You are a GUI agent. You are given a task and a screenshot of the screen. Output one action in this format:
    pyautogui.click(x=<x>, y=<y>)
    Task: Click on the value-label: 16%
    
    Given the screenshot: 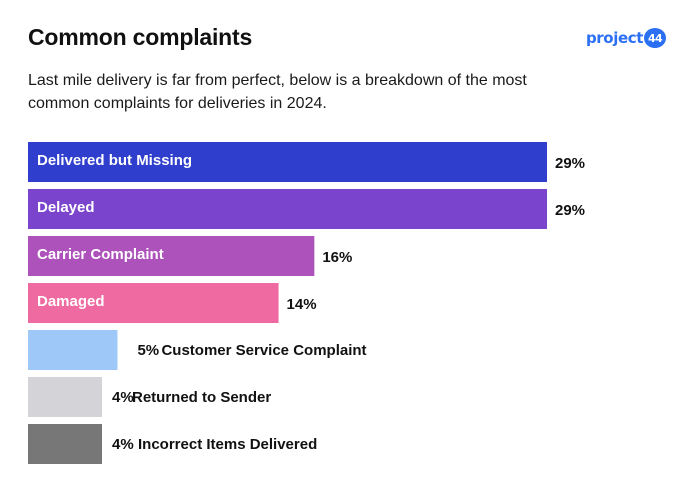 What is the action you would take?
    pyautogui.click(x=337, y=257)
    